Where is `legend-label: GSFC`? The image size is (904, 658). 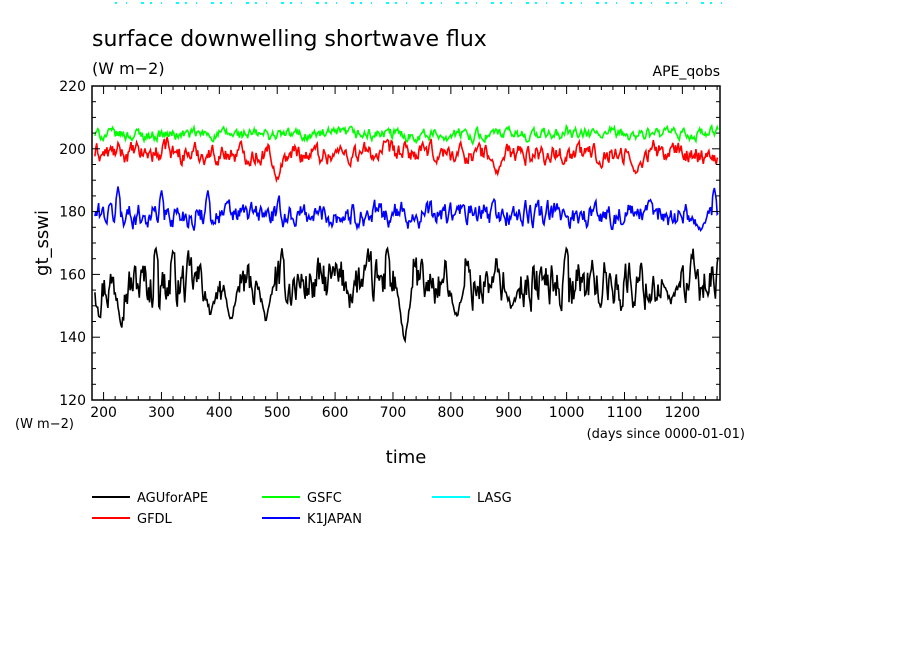 legend-label: GSFC is located at coordinates (324, 498).